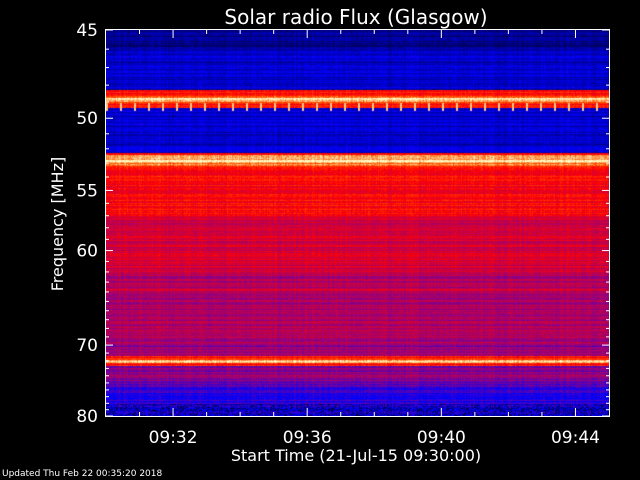  Describe the element at coordinates (173, 438) in the screenshot. I see `x-tick-label: 09:32` at that location.